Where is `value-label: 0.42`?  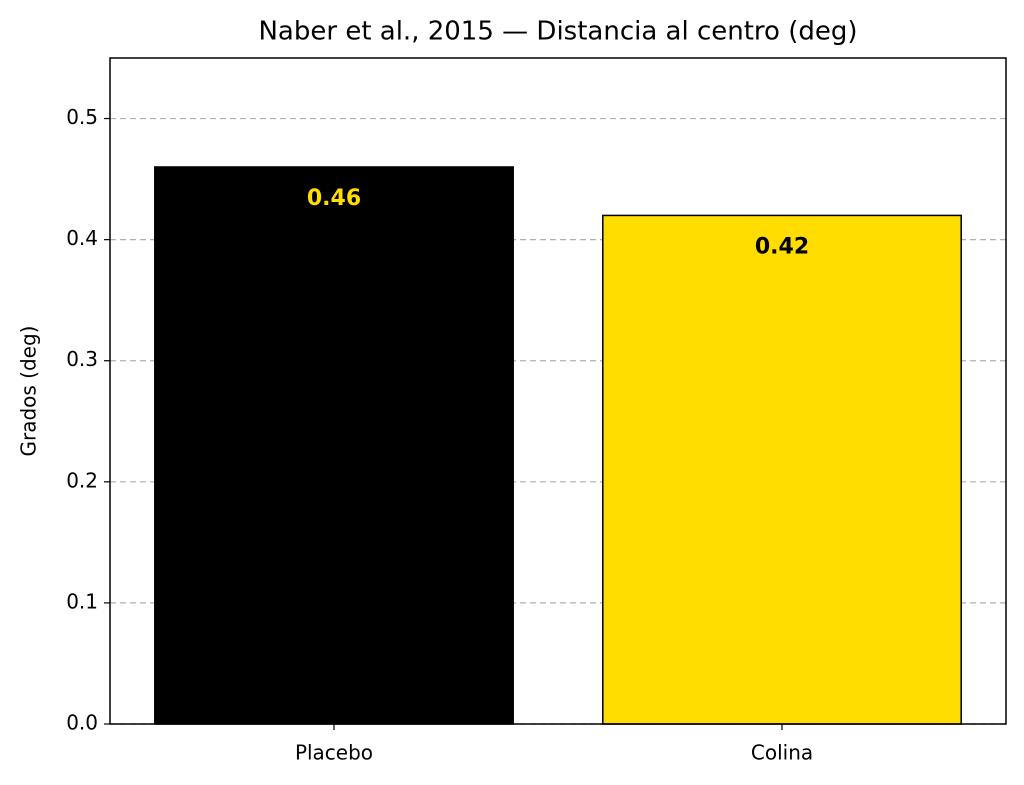
value-label: 0.42 is located at coordinates (782, 246).